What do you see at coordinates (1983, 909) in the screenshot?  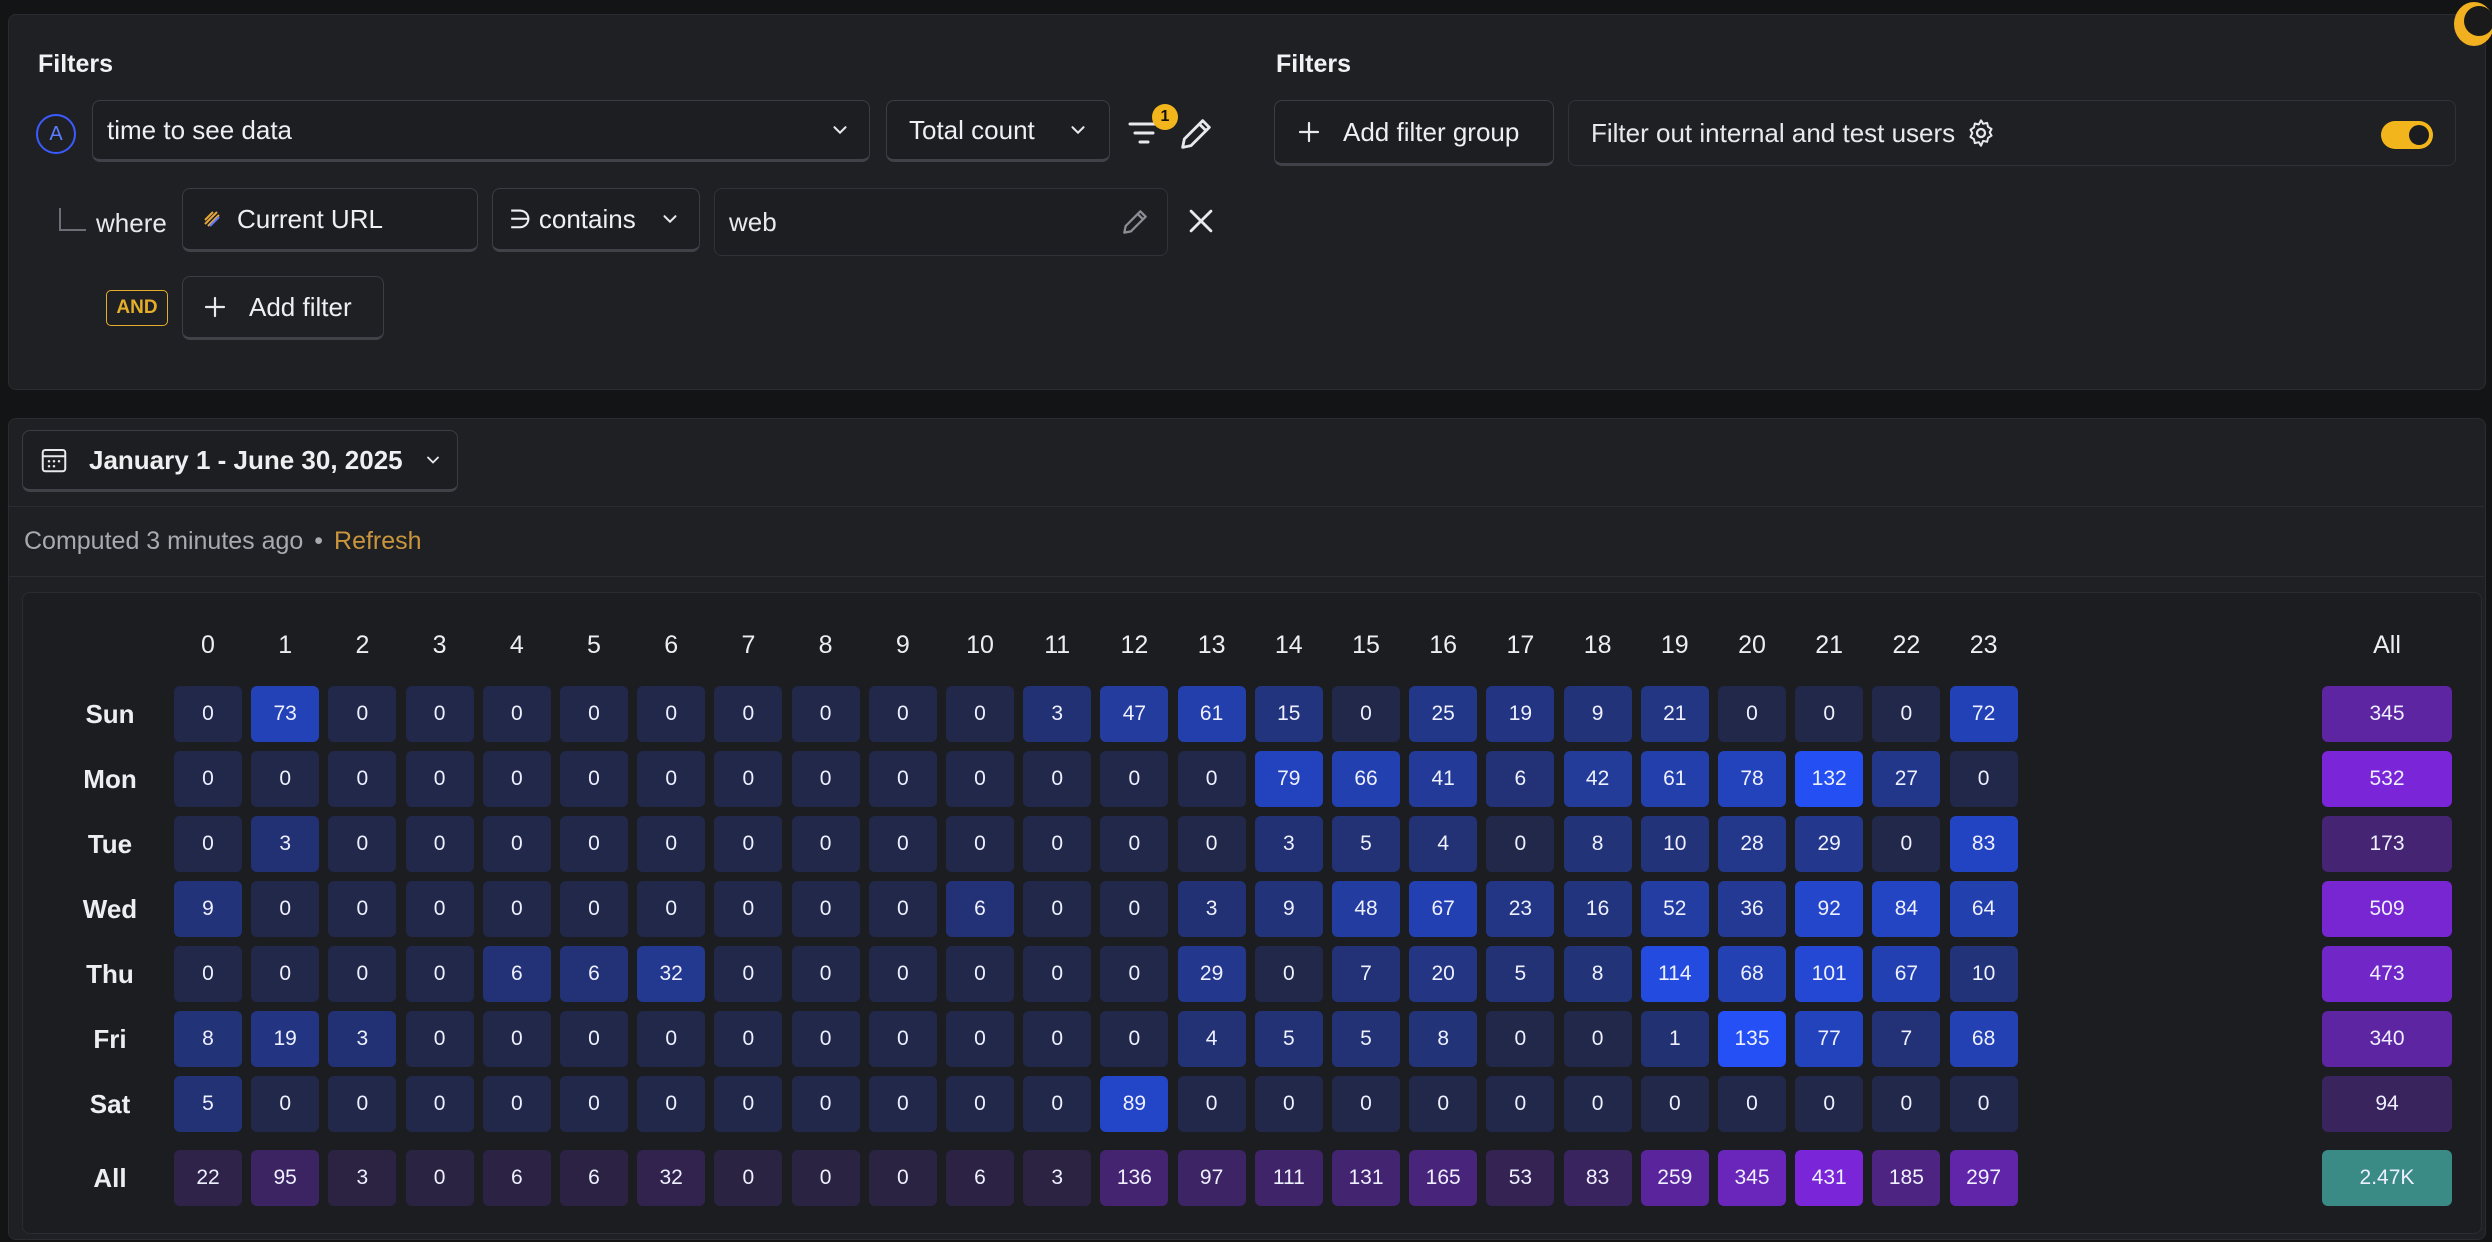 I see `heatmap-cell: 64` at bounding box center [1983, 909].